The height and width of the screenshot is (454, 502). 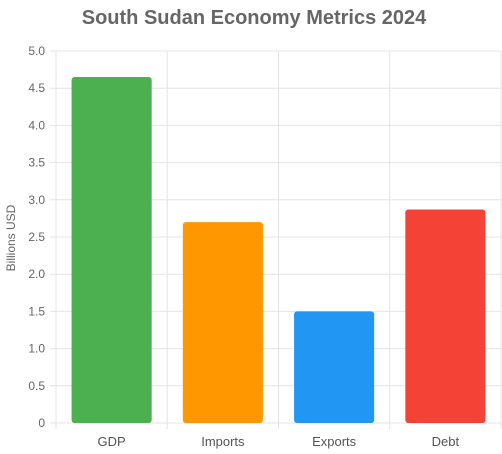 I want to click on y-tick-label: 0.5, so click(x=36, y=386).